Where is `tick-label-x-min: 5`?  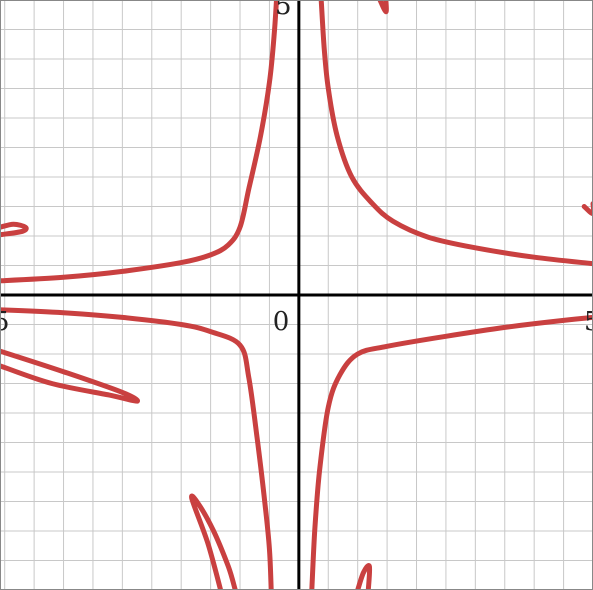 tick-label-x-min: 5 is located at coordinates (5, 322).